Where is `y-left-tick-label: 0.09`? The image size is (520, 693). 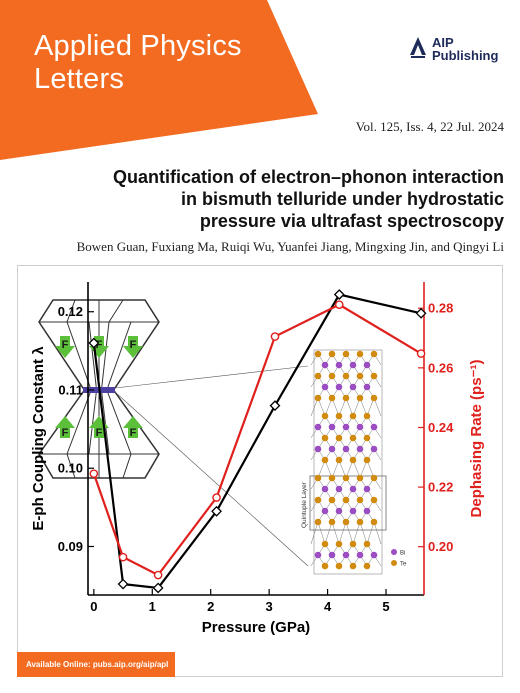 y-left-tick-label: 0.09 is located at coordinates (70, 546).